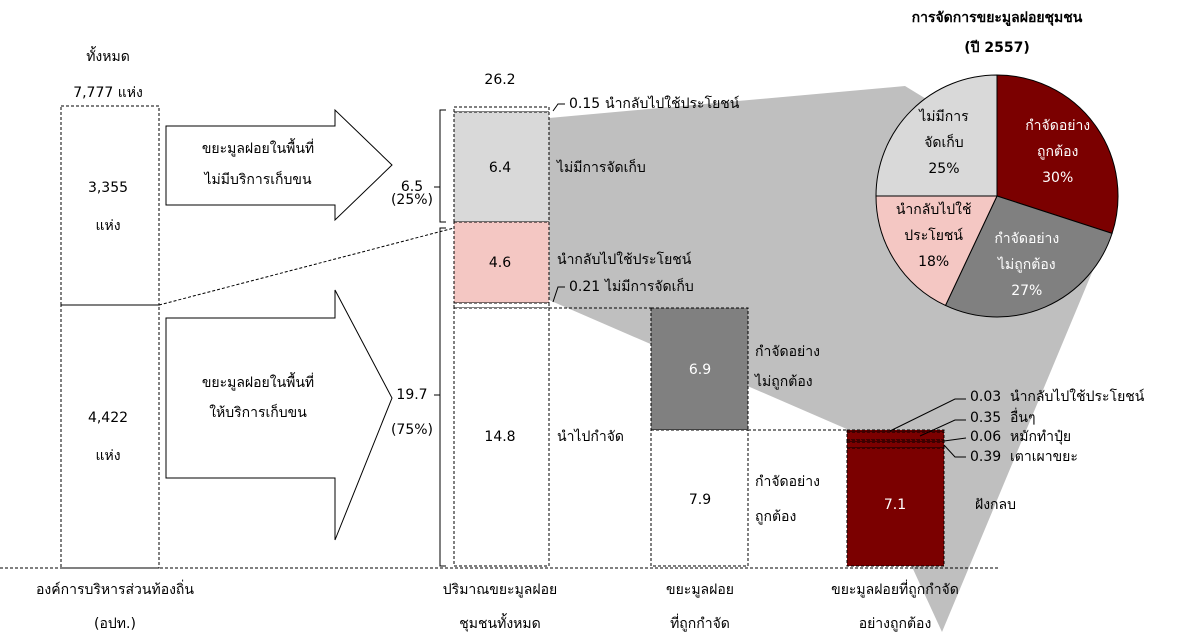  Describe the element at coordinates (584, 104) in the screenshot. I see `text: 0.15` at that location.